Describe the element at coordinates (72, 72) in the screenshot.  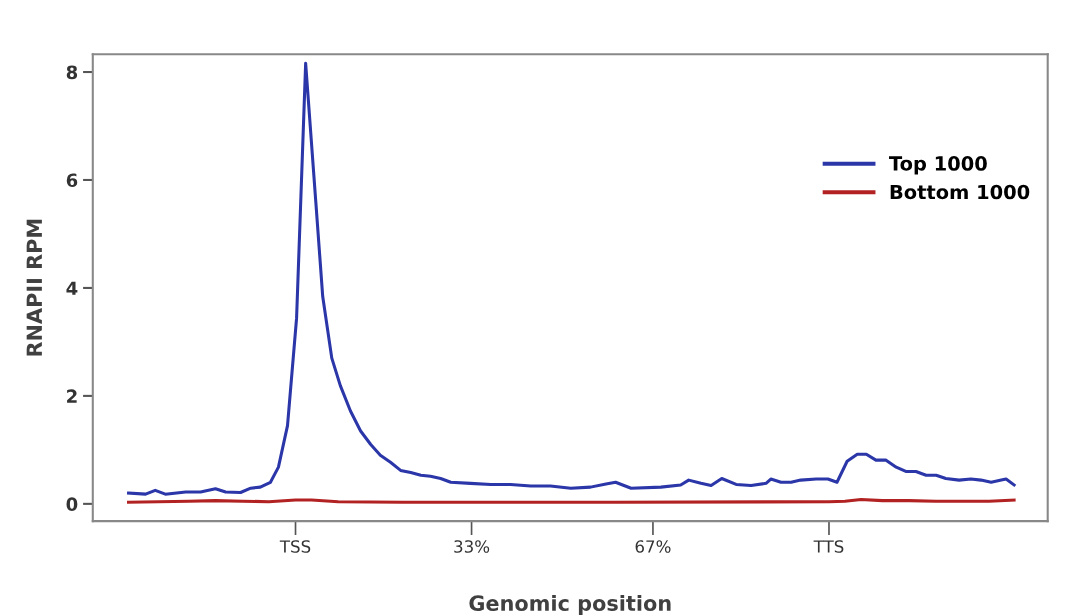
I see `y-tick-label: 8` at that location.